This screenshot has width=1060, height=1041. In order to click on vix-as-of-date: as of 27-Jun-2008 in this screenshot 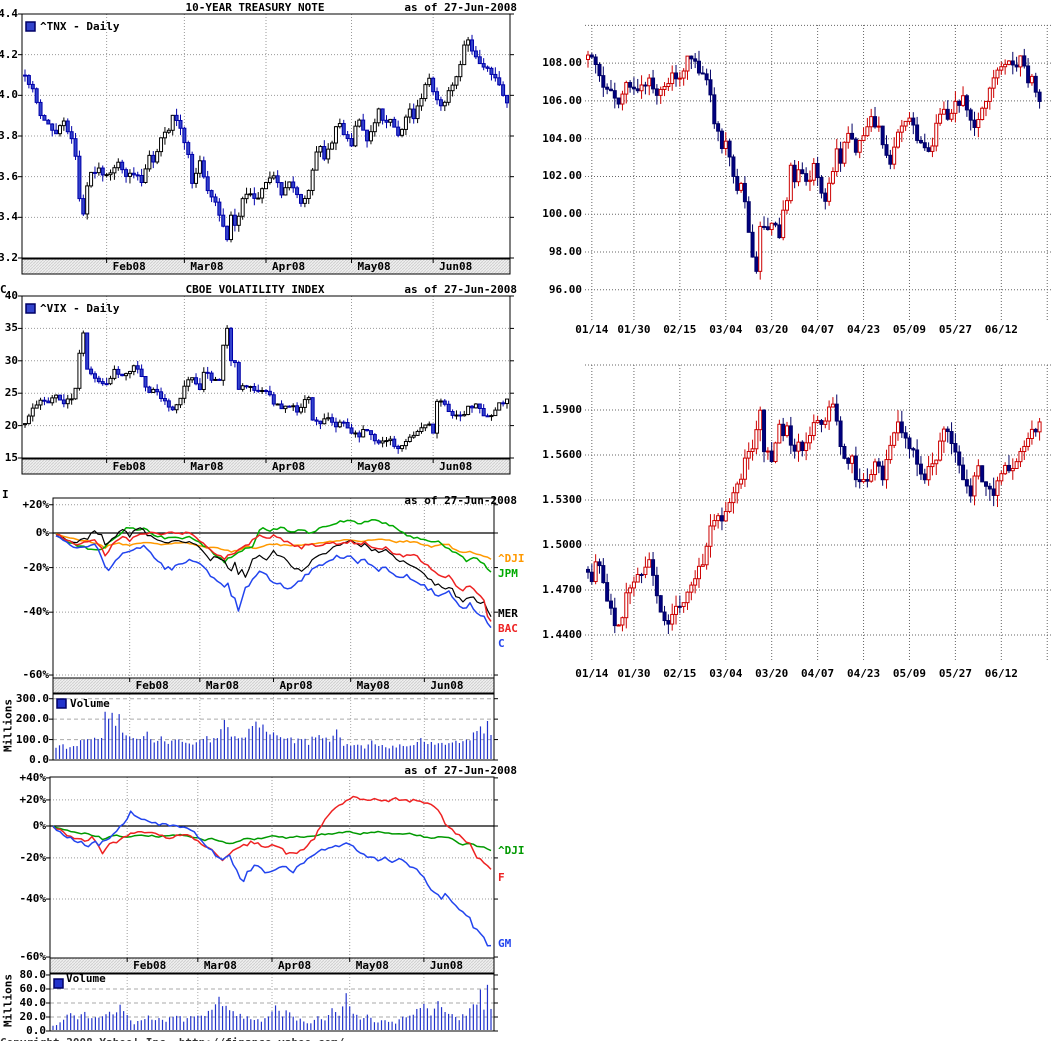, I will do `click(460, 289)`.